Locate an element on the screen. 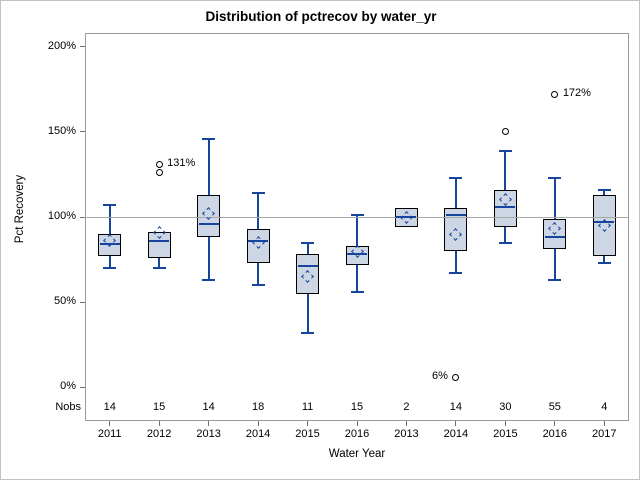 The width and height of the screenshot is (640, 480). y-tick-label: 100% is located at coordinates (61, 216).